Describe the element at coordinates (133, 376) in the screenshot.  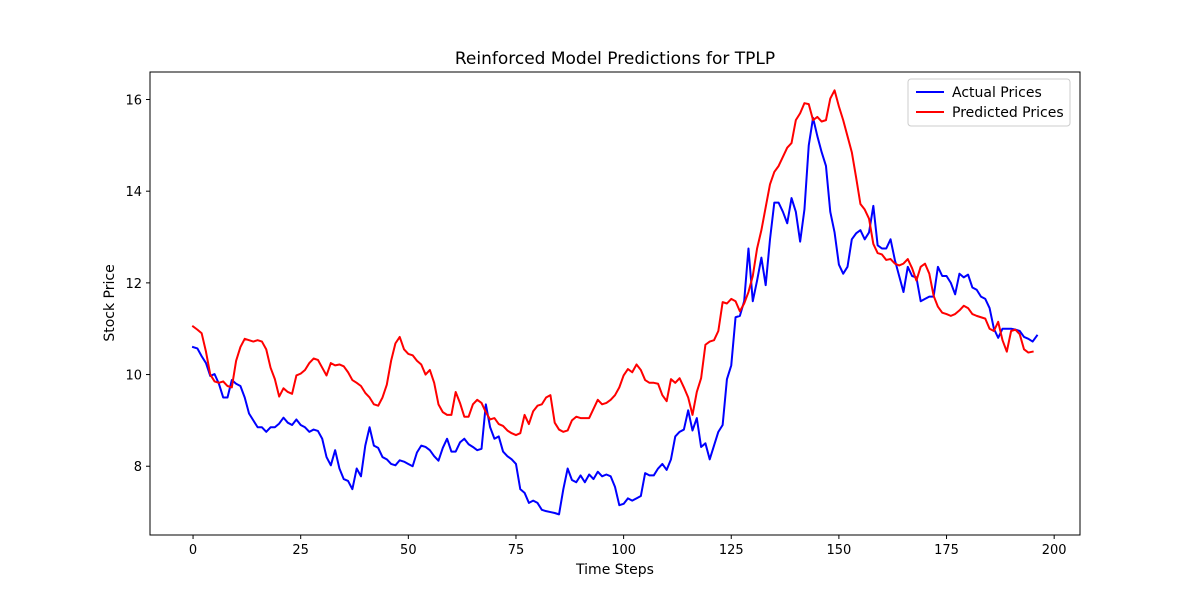
I see `y-tick-label: 10` at that location.